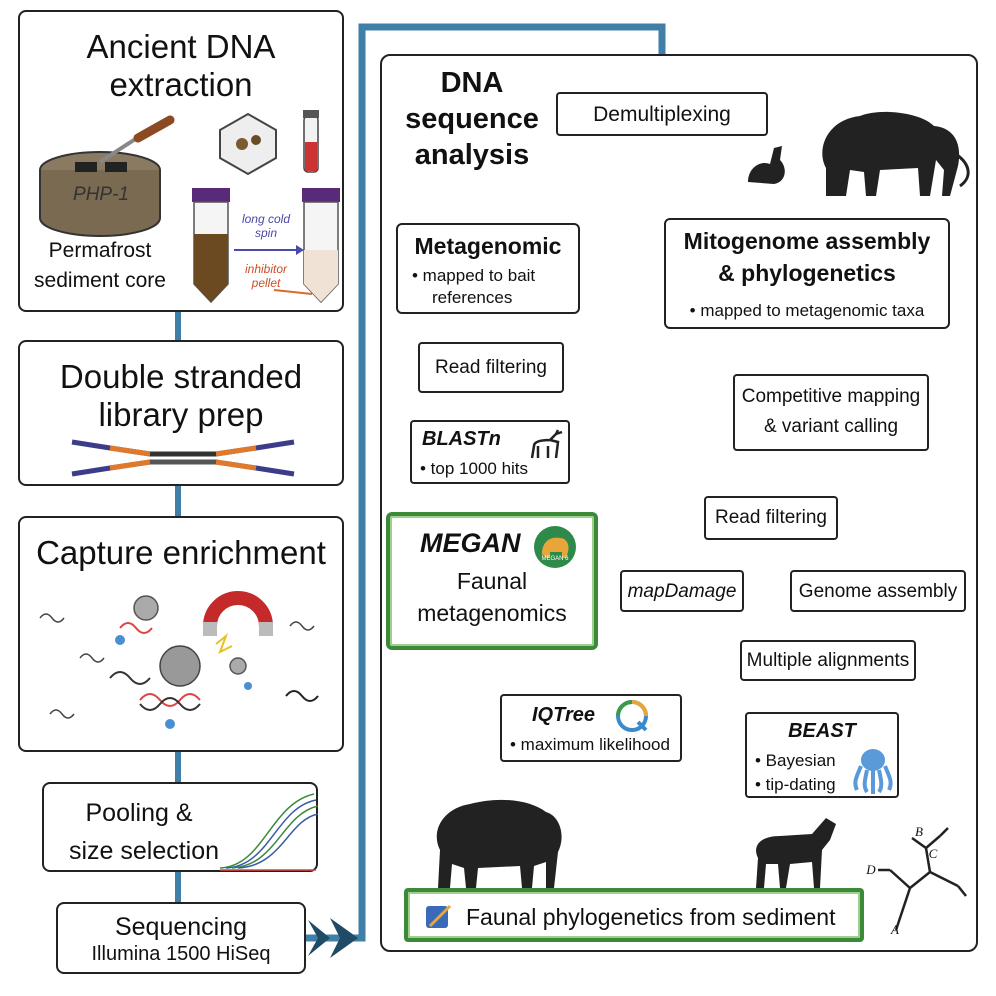 The width and height of the screenshot is (996, 996). I want to click on adapter-bottom-right, so click(236, 465).